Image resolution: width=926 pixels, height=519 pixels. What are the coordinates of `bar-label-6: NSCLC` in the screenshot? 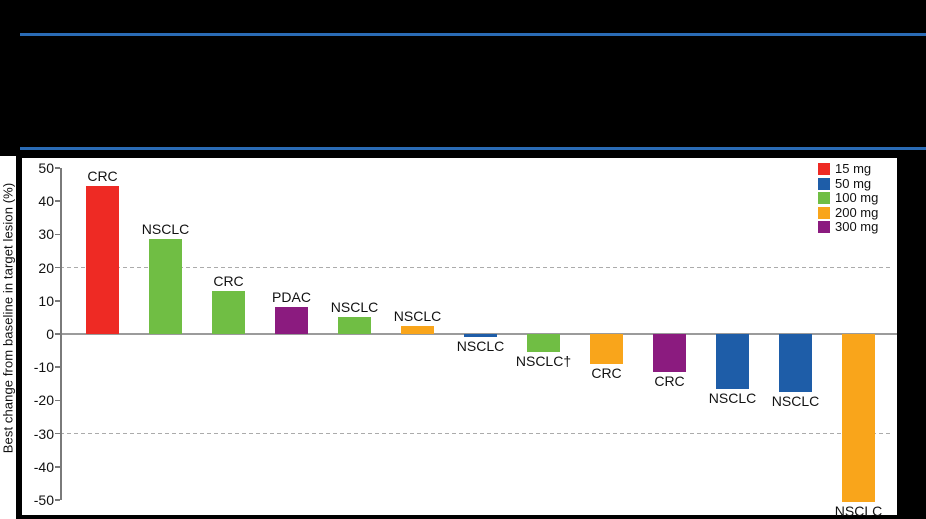 It's located at (417, 316).